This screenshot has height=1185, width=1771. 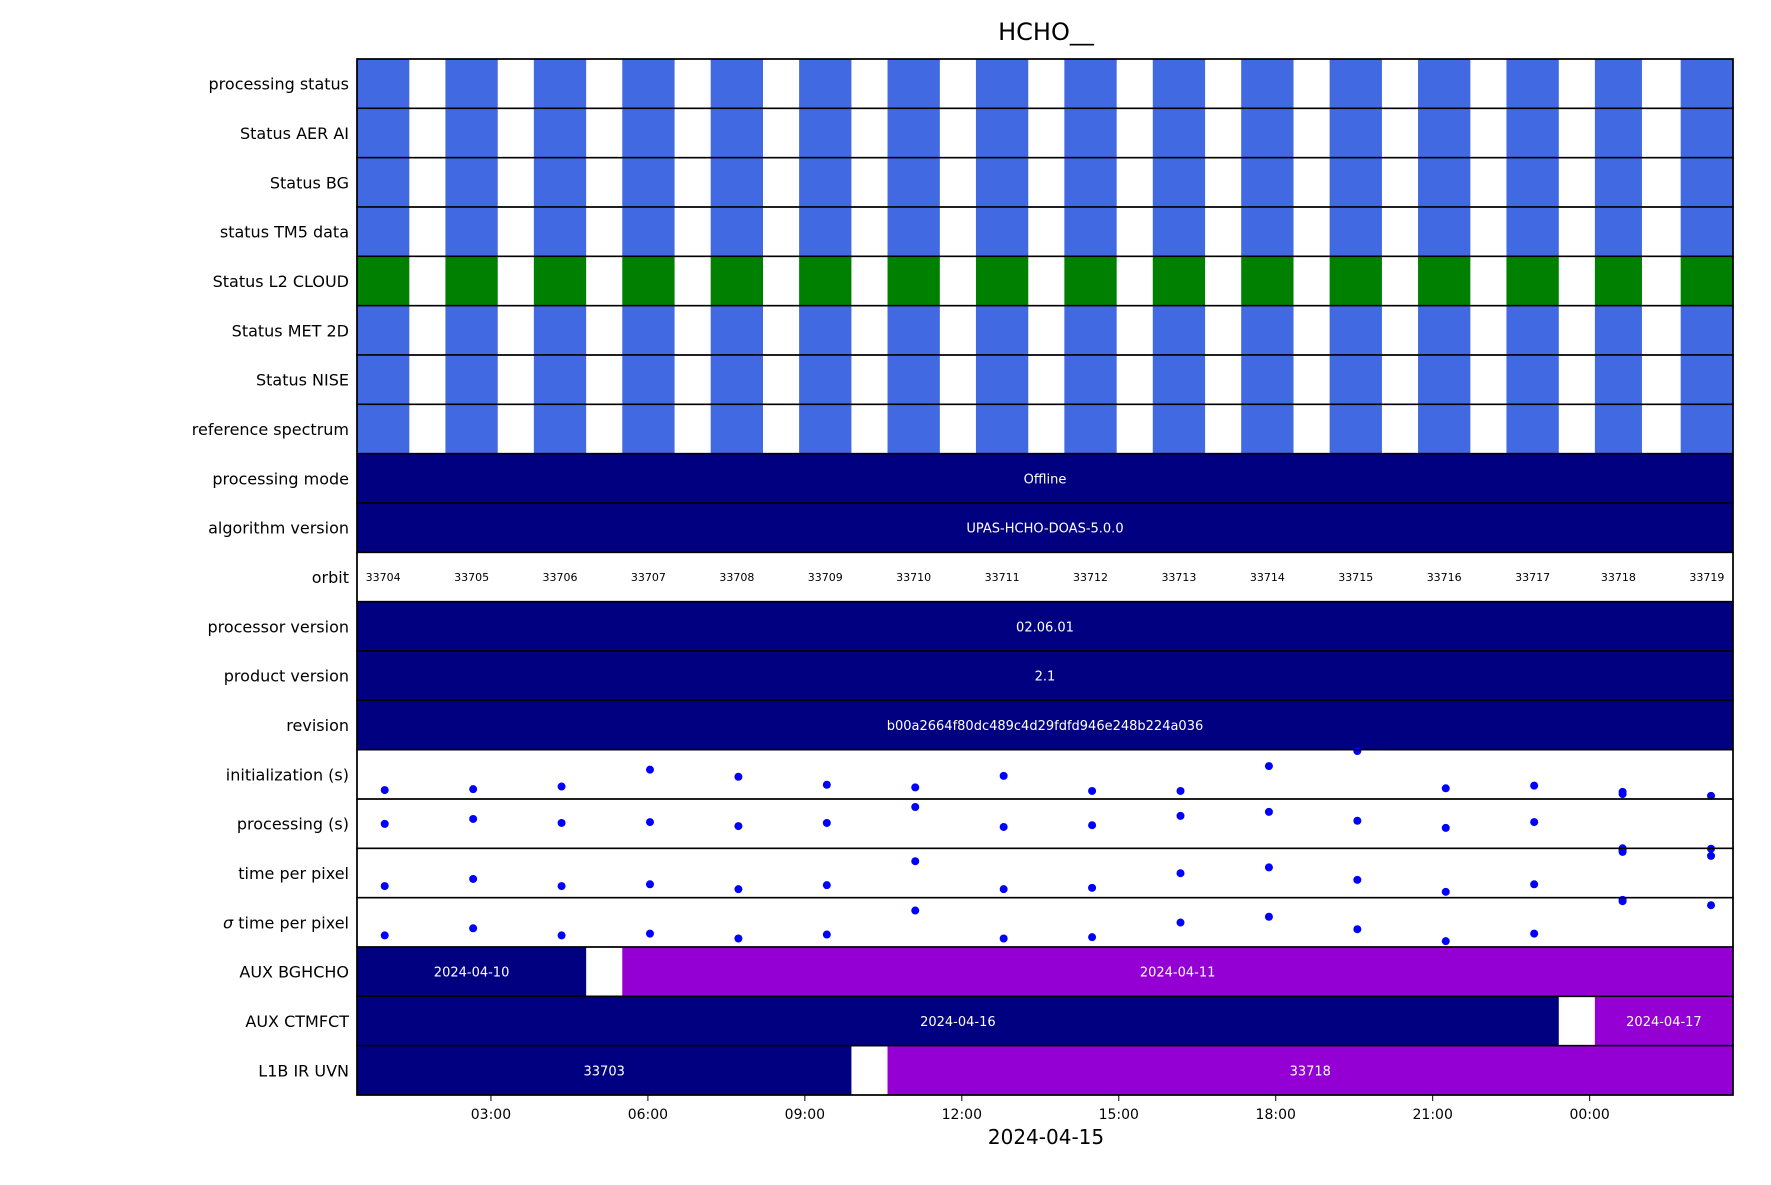 I want to click on span-label: b00a2664f80dc489c4d29fdfd946e248b224a036, so click(x=1045, y=726).